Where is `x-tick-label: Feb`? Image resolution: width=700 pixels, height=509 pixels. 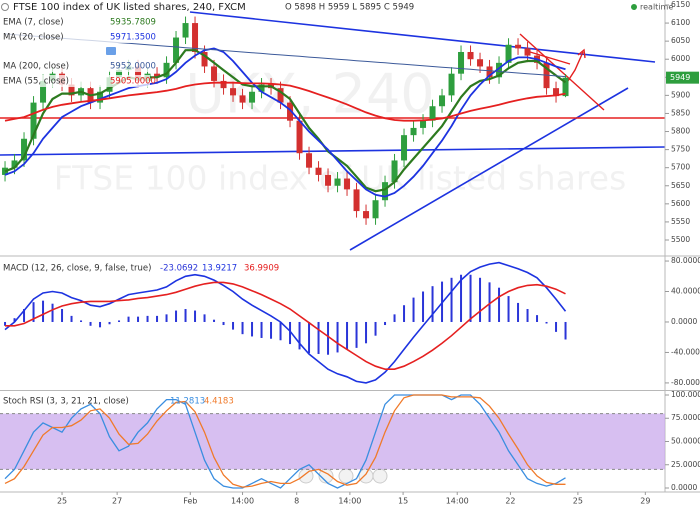
x-tick-label: Feb is located at coordinates (190, 501).